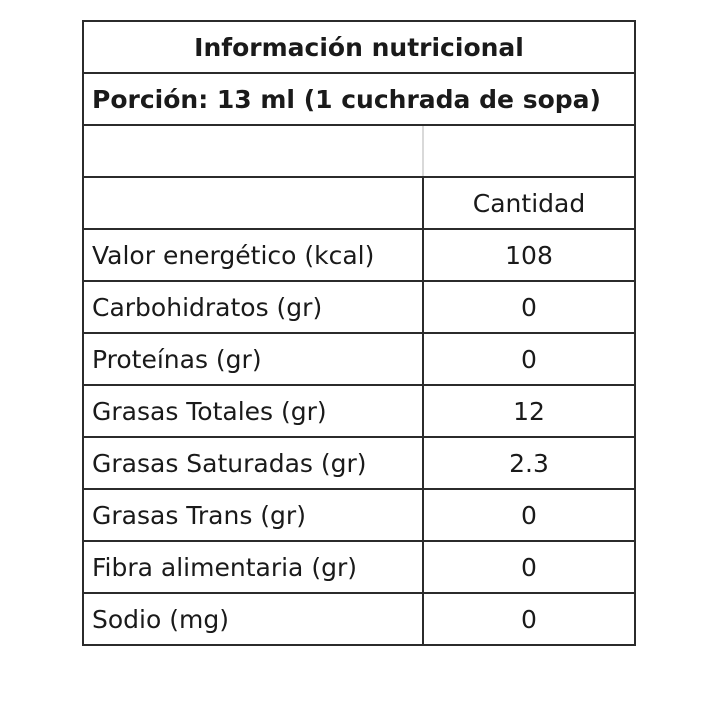  What do you see at coordinates (253, 619) in the screenshot?
I see `nutrient-name: Sodio (mg)` at bounding box center [253, 619].